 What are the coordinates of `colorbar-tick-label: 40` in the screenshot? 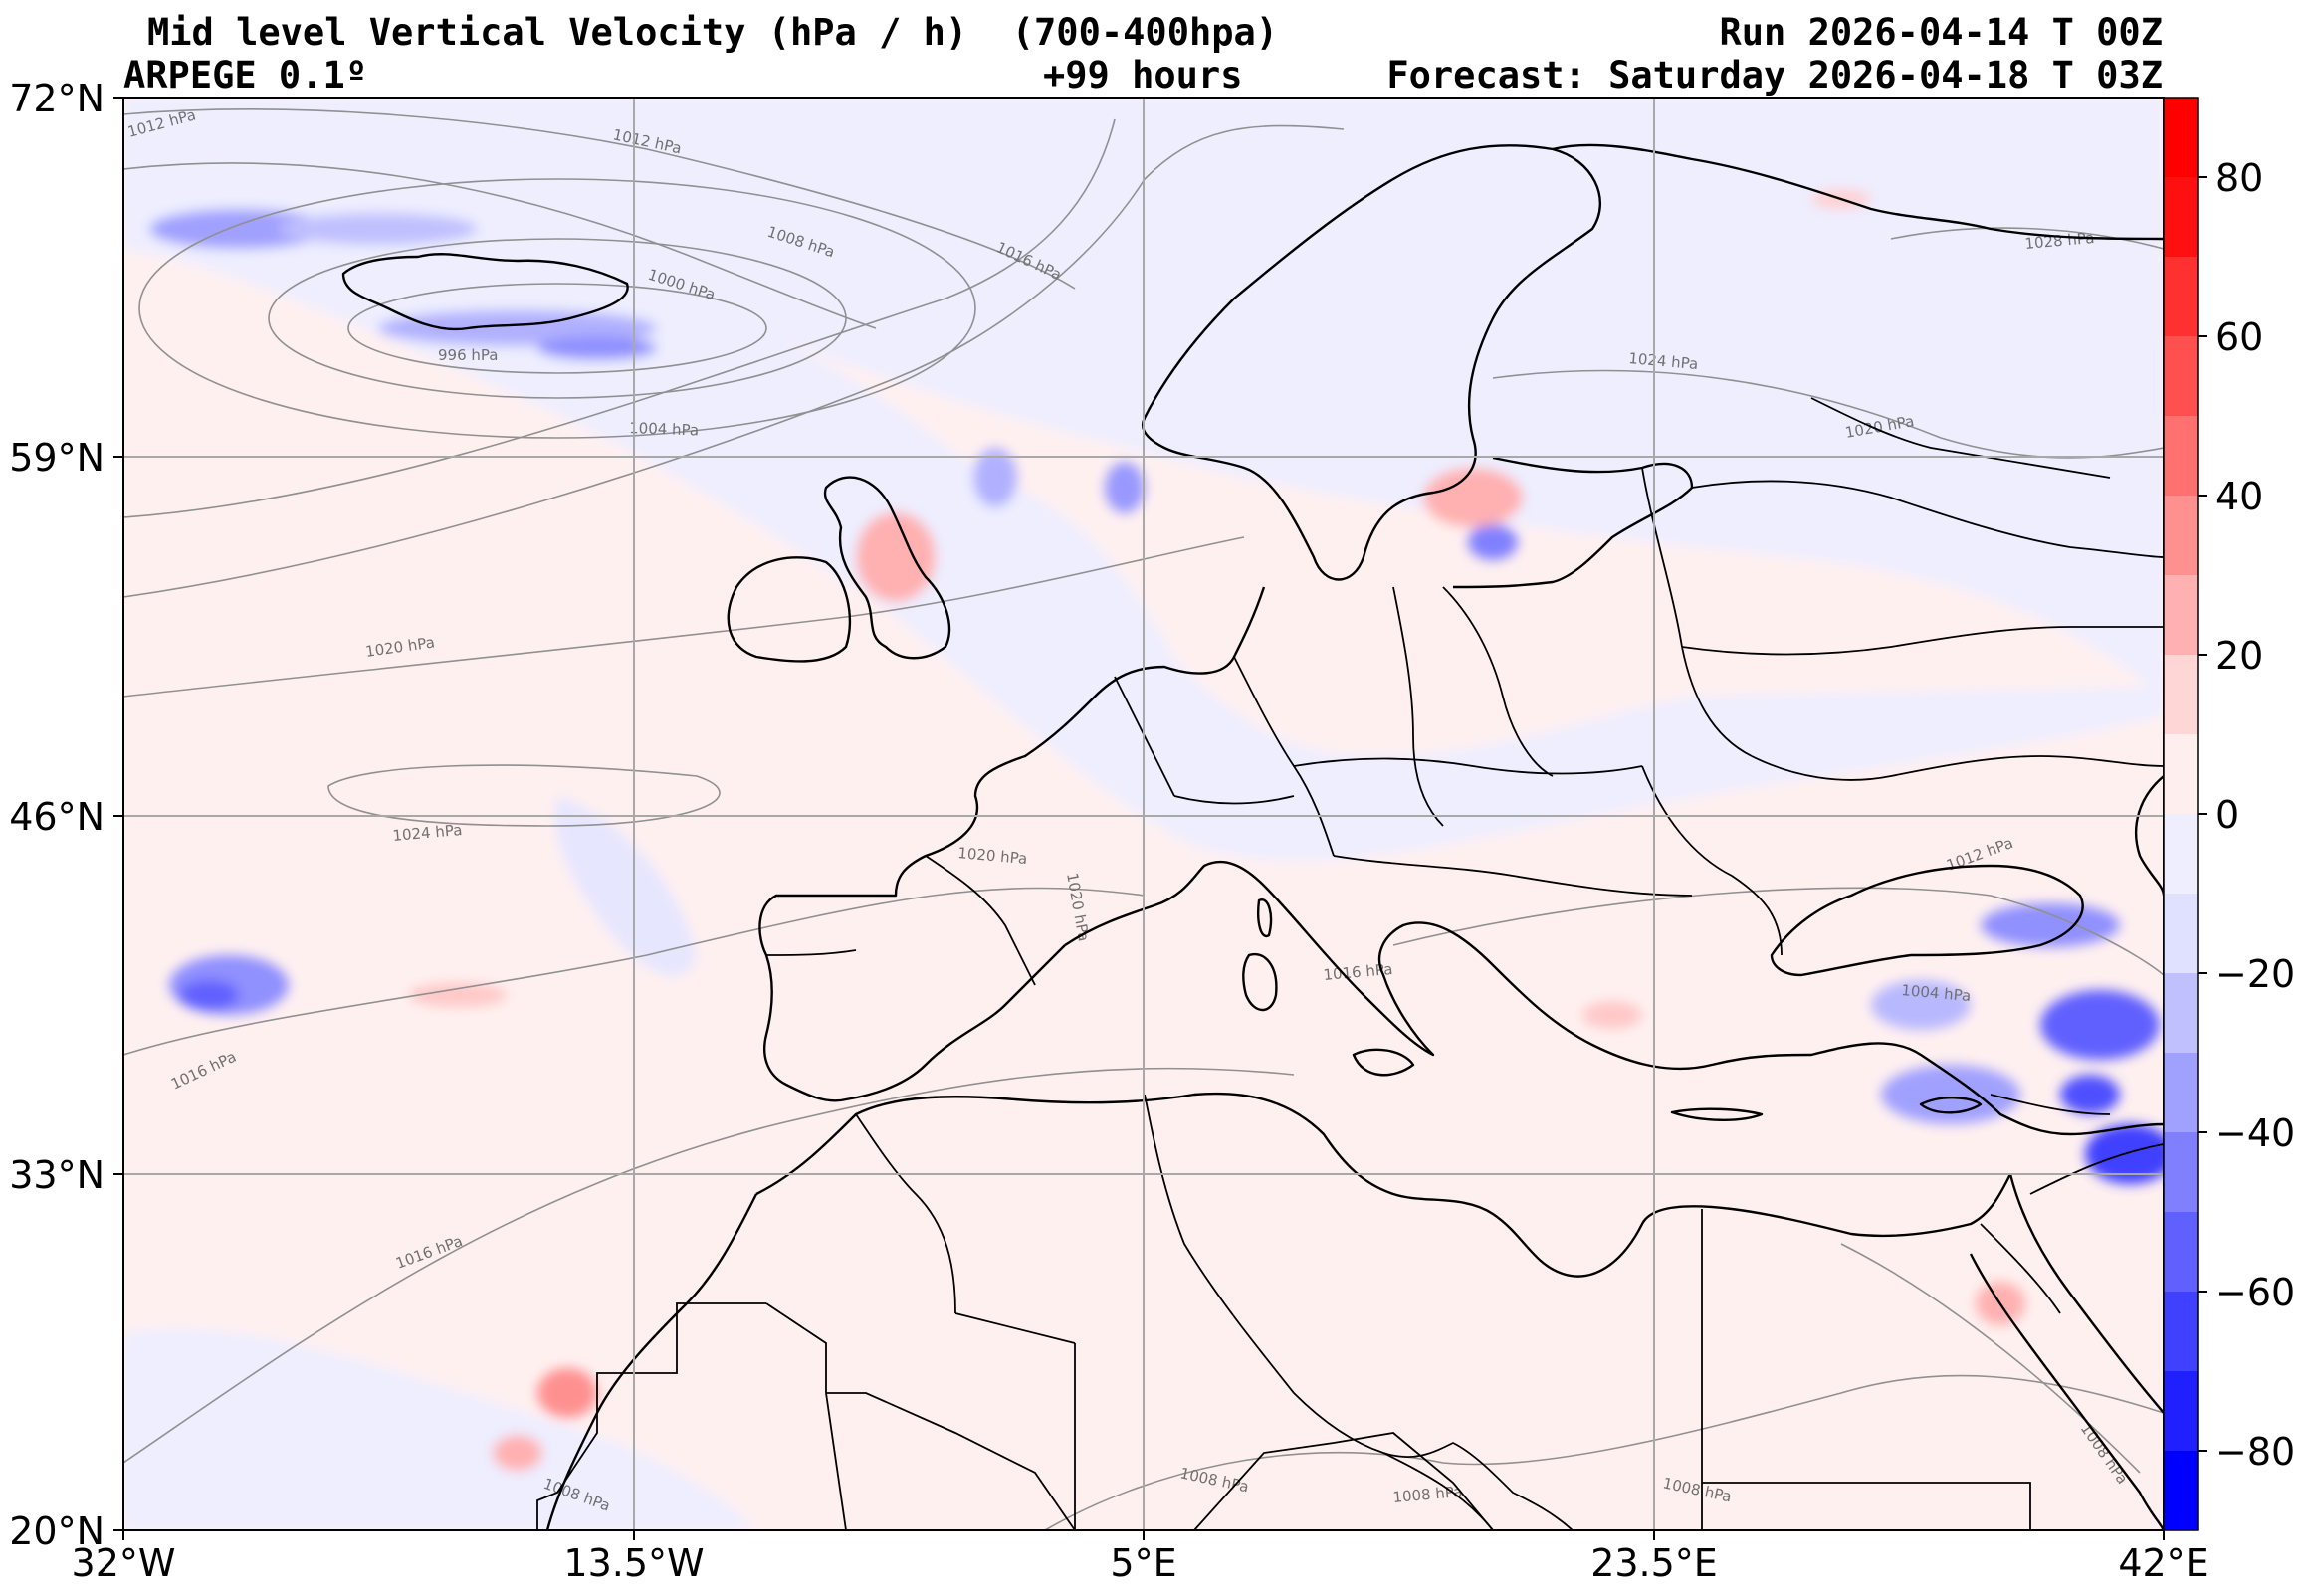 It's located at (2239, 497).